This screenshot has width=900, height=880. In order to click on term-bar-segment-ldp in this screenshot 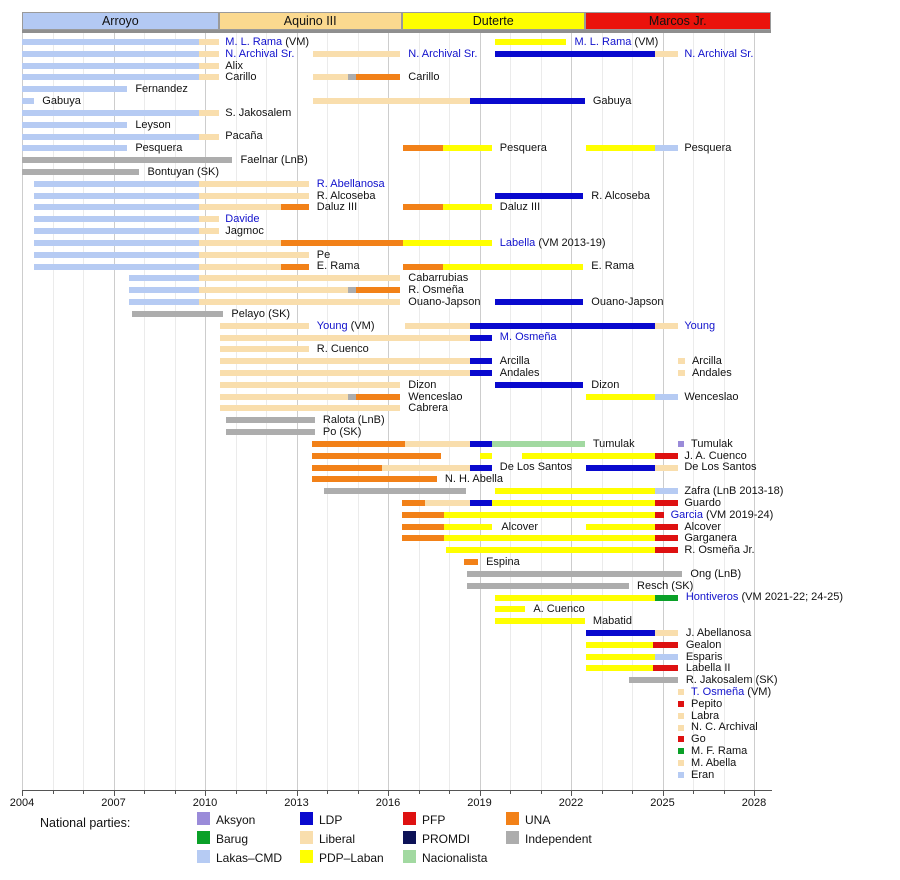, I will do `click(539, 302)`.